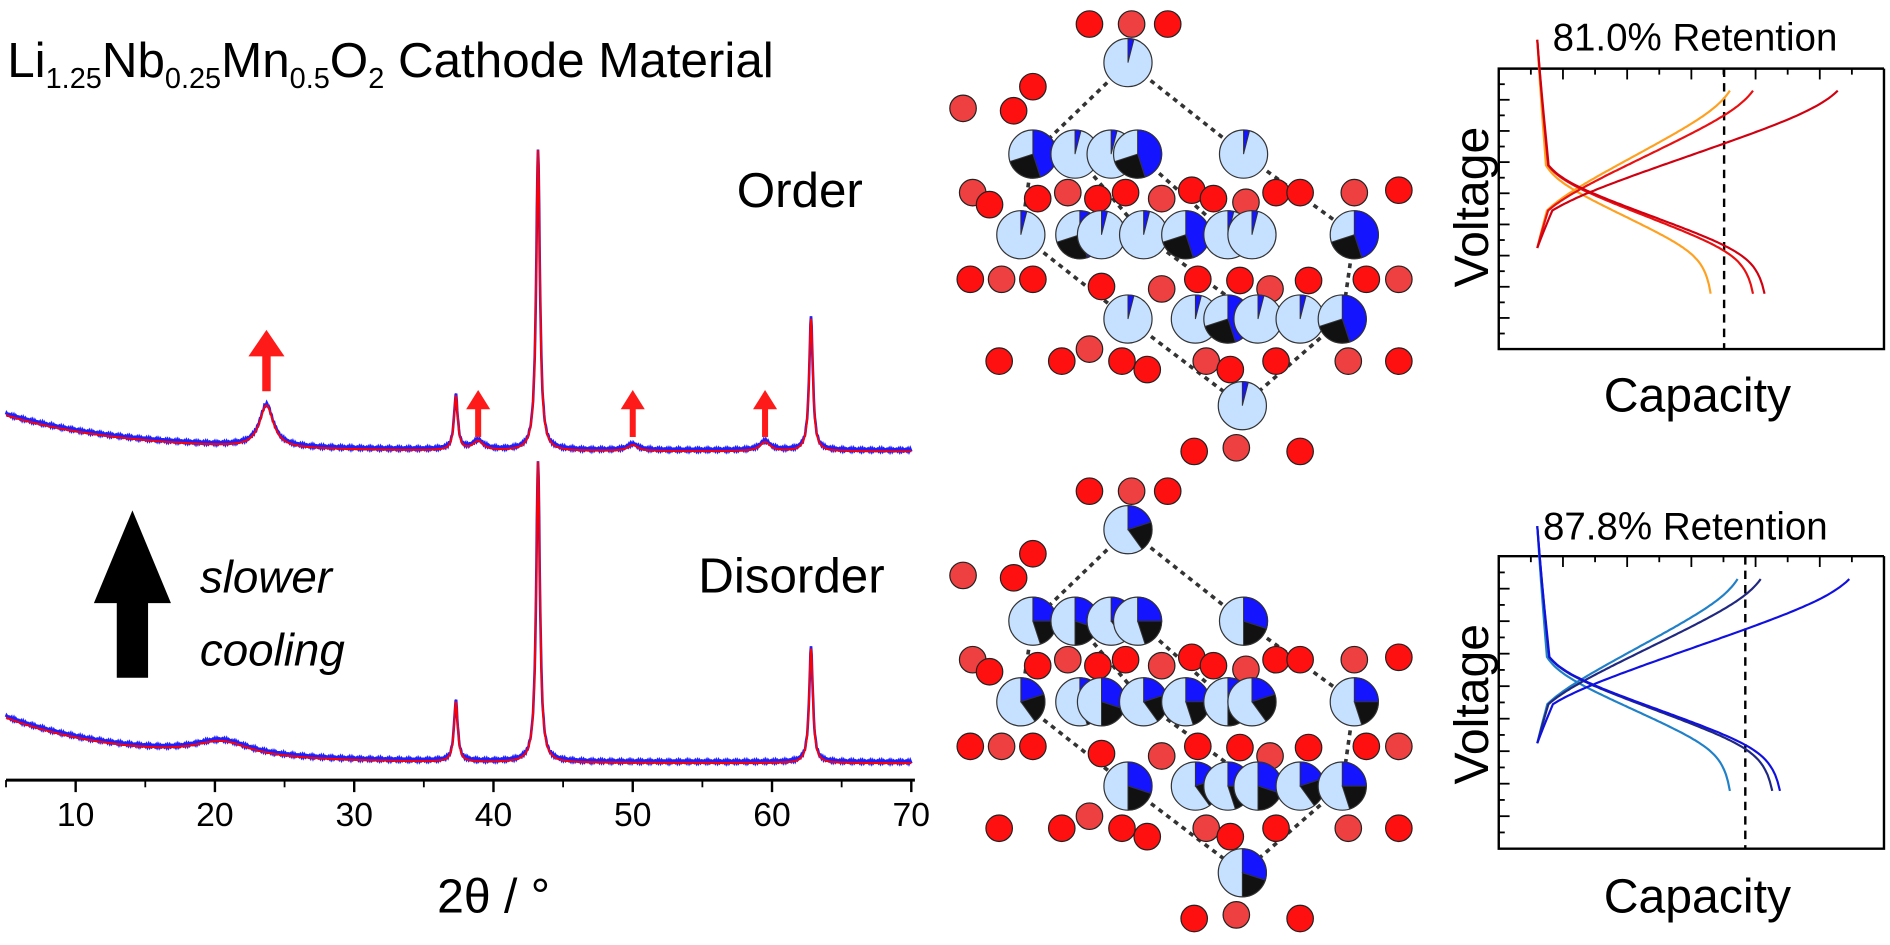  I want to click on capacity-label-disorder: Capacity, so click(1697, 896).